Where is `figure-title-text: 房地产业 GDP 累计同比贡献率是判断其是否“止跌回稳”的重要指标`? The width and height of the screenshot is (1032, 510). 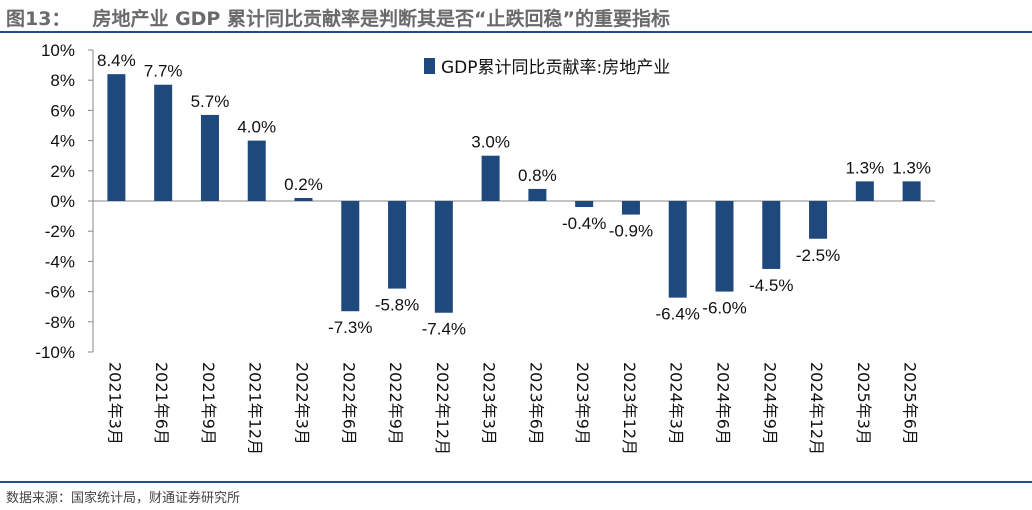 figure-title-text: 房地产业 GDP 累计同比贡献率是判断其是否“止跌回稳”的重要指标 is located at coordinates (381, 19).